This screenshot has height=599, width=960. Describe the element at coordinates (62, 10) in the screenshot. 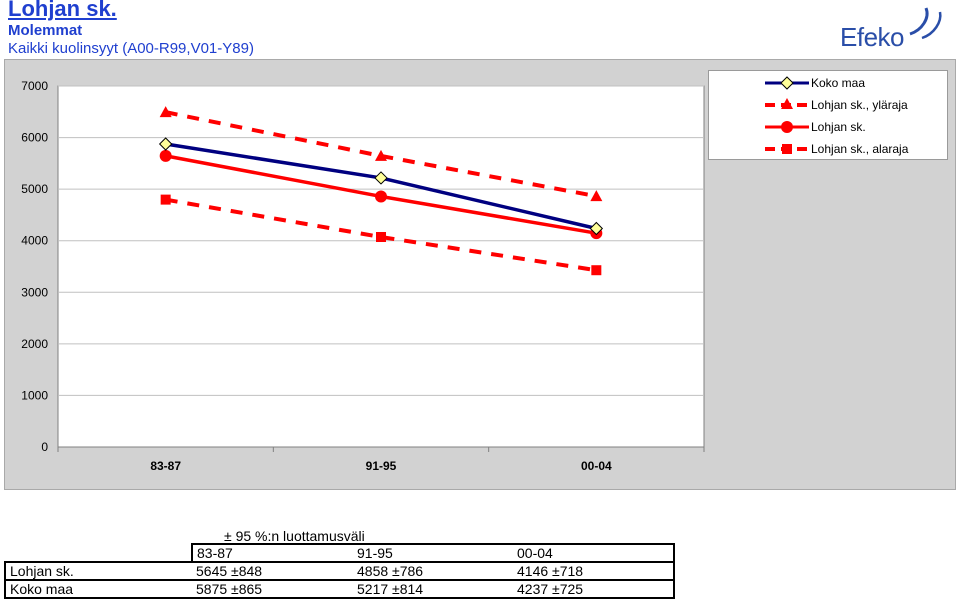

I see `page-title: Lohjan sk.` at that location.